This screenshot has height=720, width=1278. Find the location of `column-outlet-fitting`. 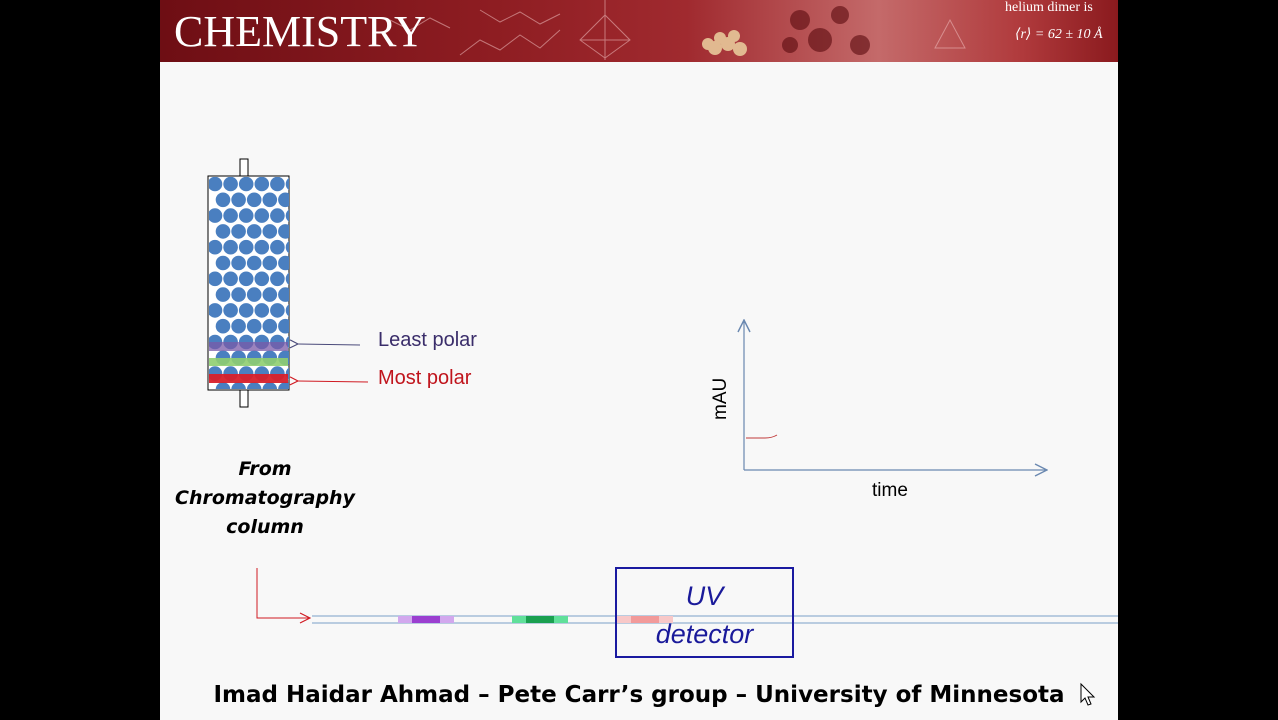

column-outlet-fitting is located at coordinates (244, 398).